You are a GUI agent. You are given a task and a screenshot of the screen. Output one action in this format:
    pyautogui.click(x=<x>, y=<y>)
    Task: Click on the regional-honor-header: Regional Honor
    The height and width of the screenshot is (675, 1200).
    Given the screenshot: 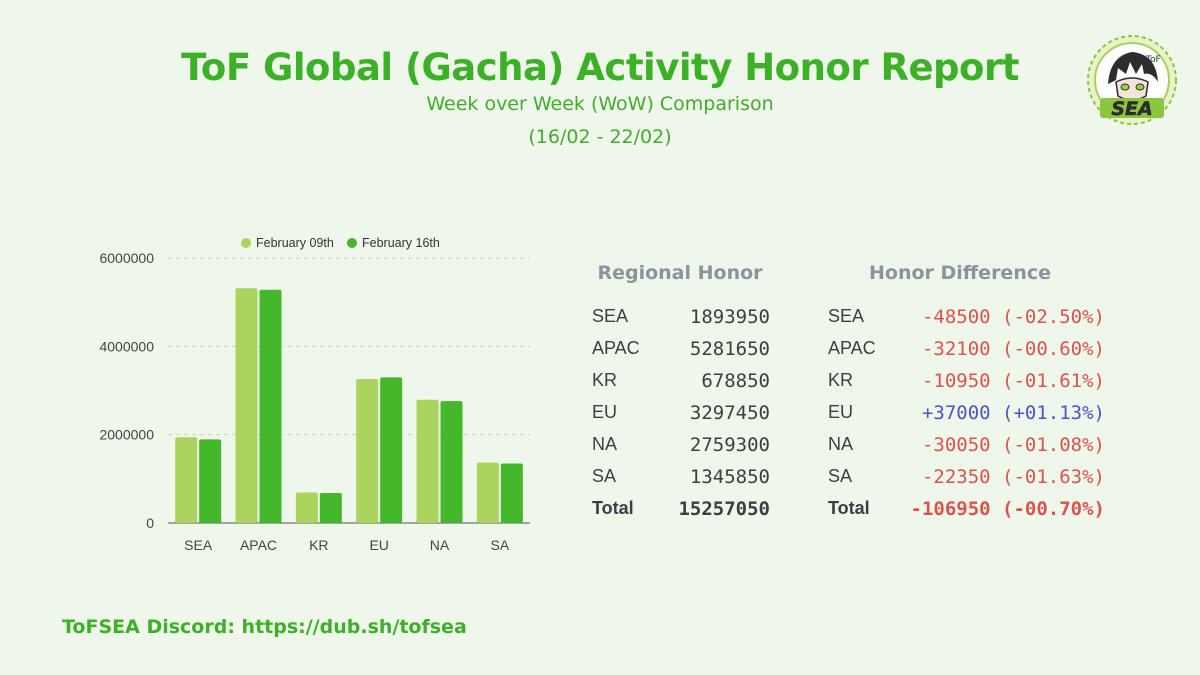 What is the action you would take?
    pyautogui.click(x=680, y=273)
    